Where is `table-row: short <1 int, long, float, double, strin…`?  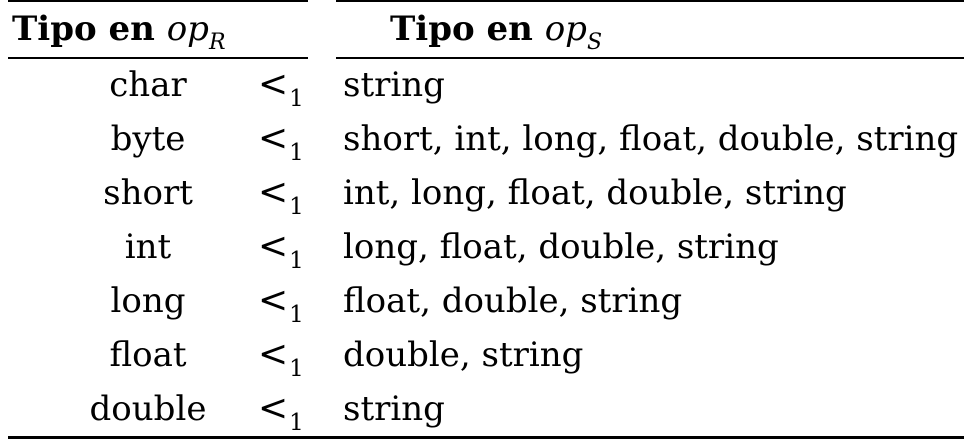
table-row: short <1 int, long, float, double, strin… is located at coordinates (482, 193).